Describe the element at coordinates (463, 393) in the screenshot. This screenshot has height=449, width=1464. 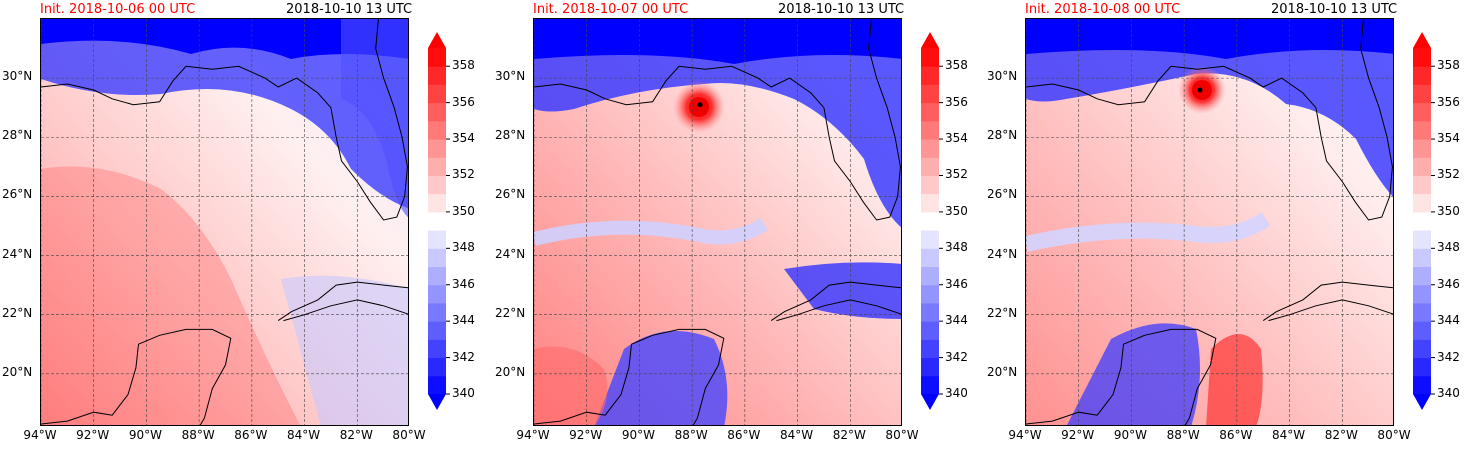
I see `colorbar-tick-label: 340` at that location.